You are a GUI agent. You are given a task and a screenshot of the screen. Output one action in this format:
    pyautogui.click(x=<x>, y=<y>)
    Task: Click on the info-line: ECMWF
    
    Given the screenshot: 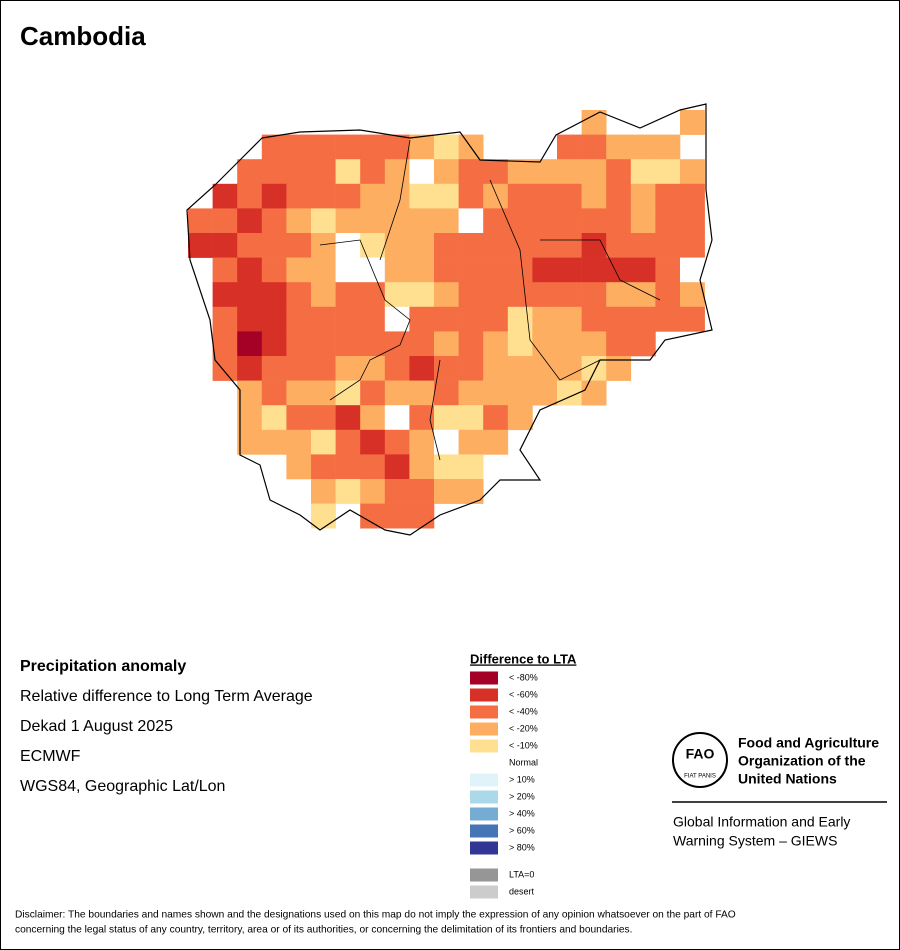 What is the action you would take?
    pyautogui.click(x=50, y=756)
    